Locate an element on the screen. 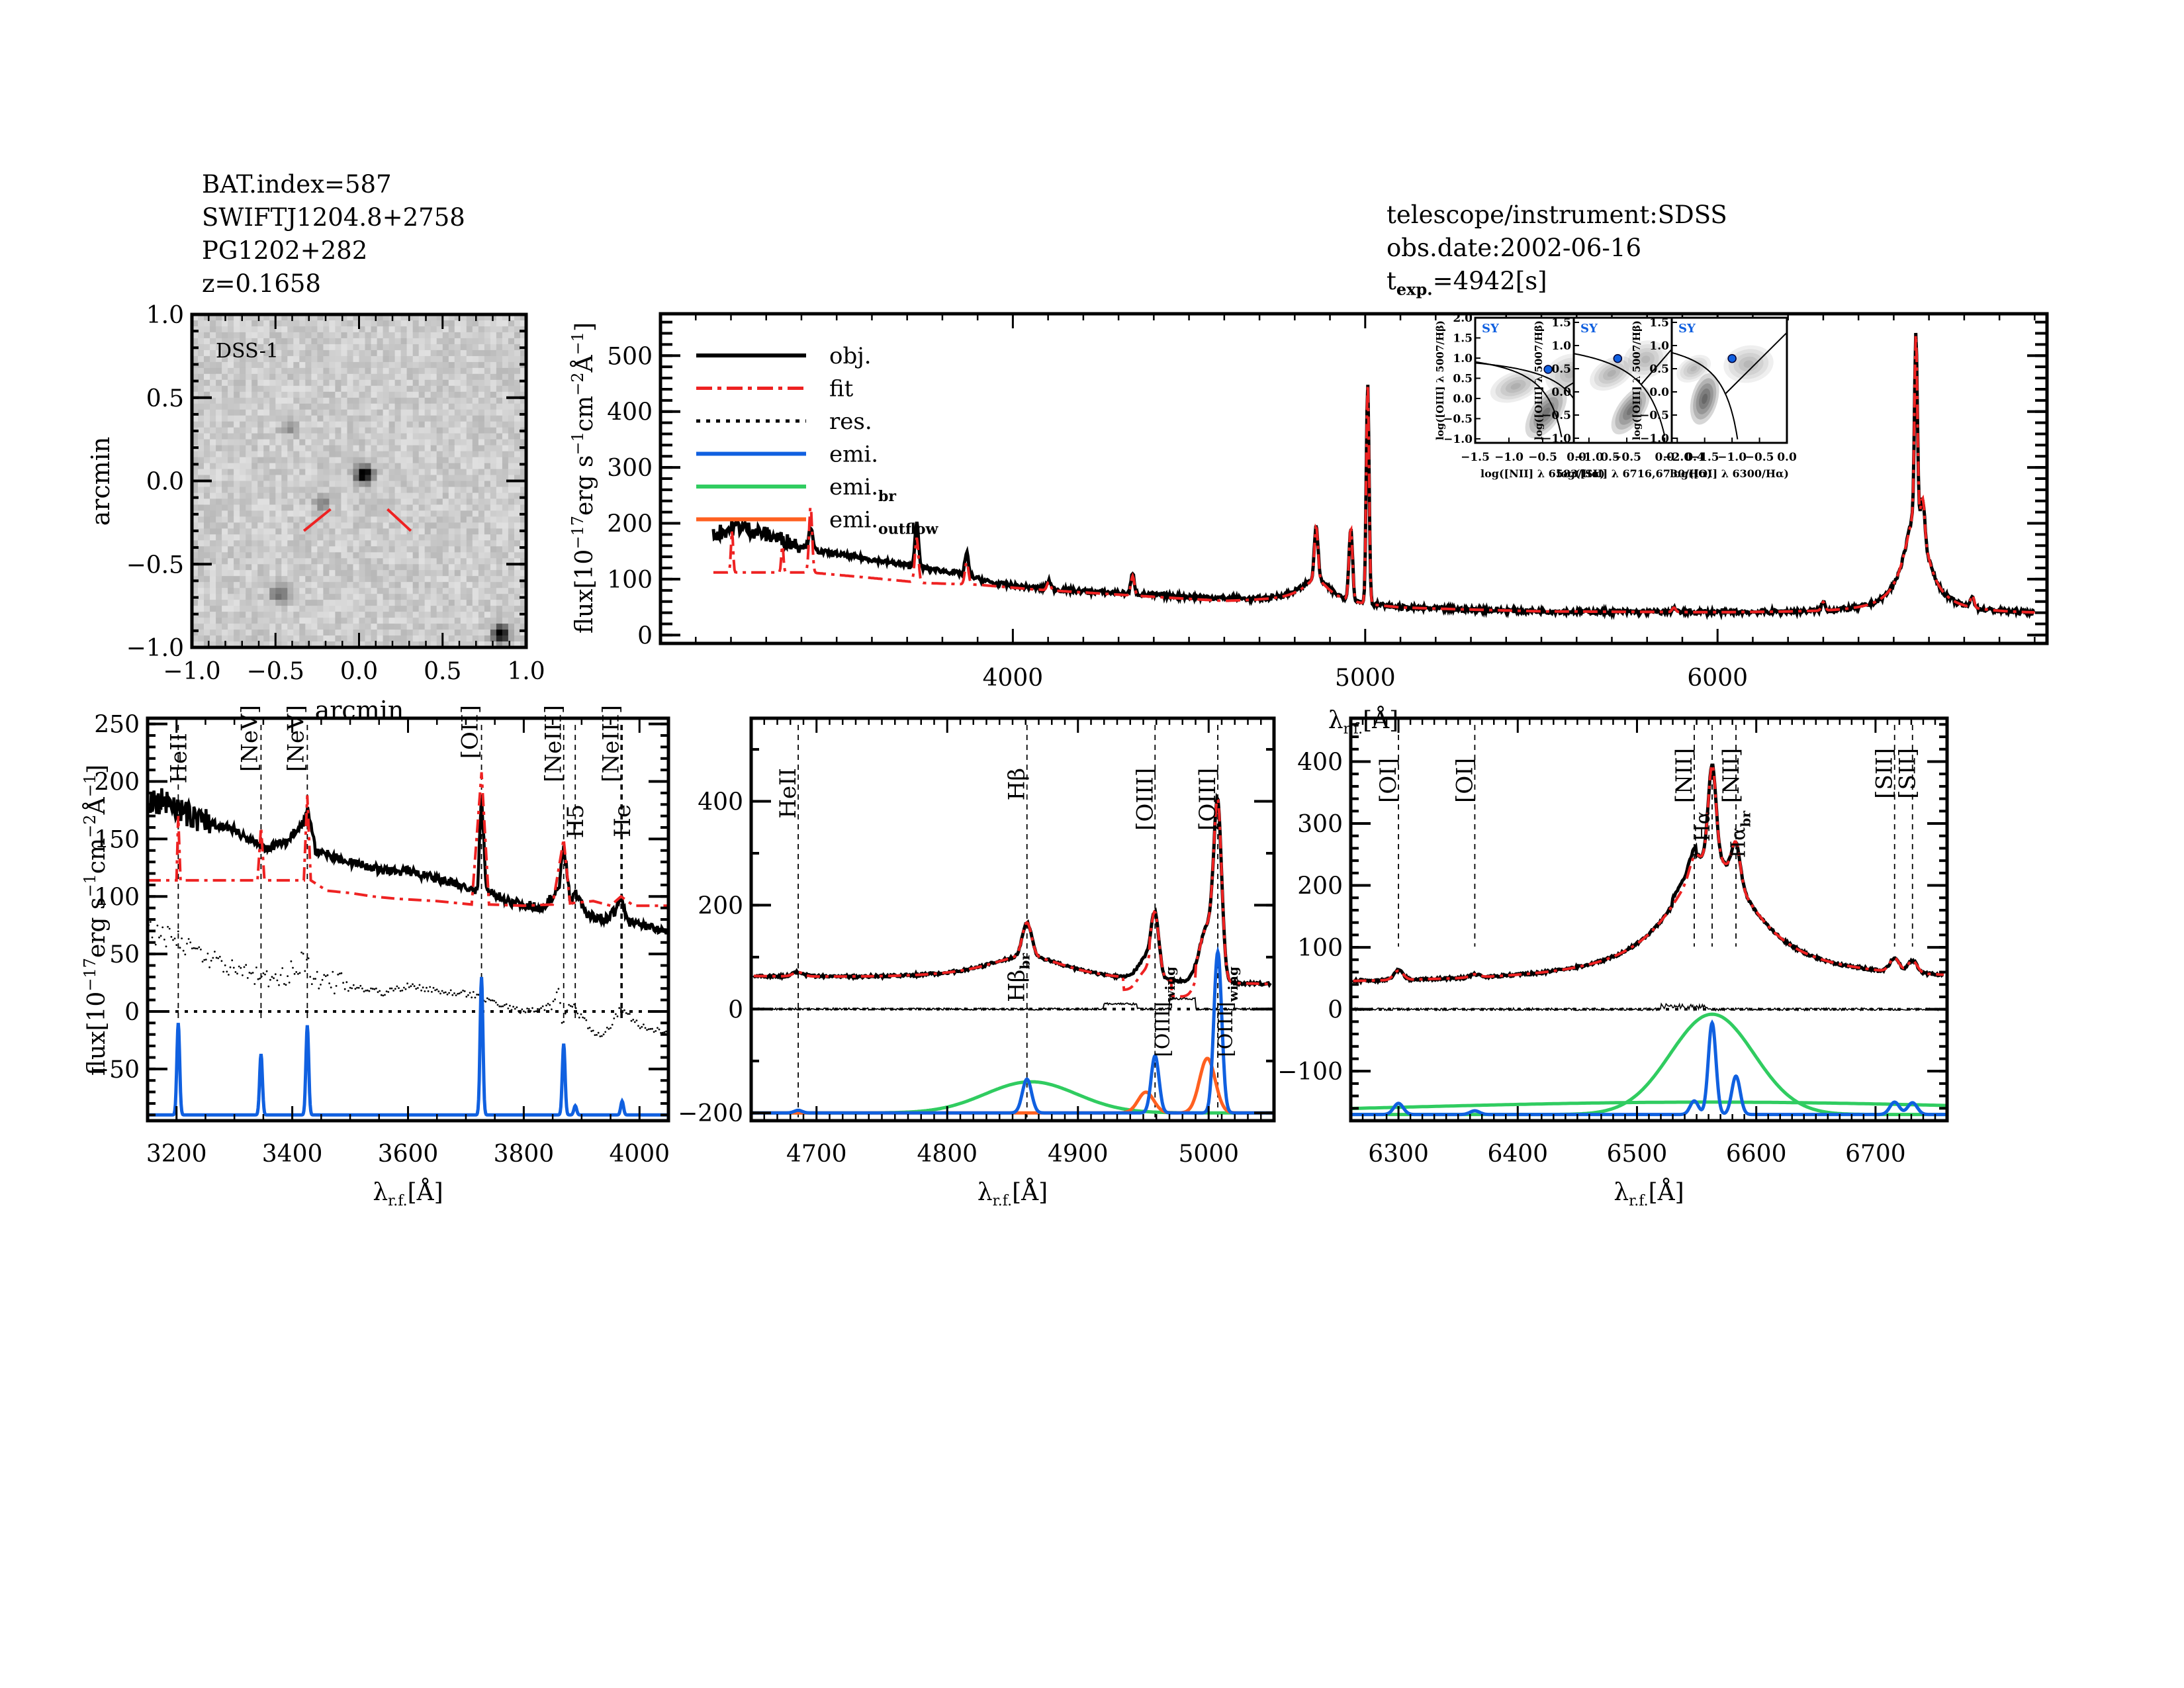  density-contour is located at coordinates (1693, 369).